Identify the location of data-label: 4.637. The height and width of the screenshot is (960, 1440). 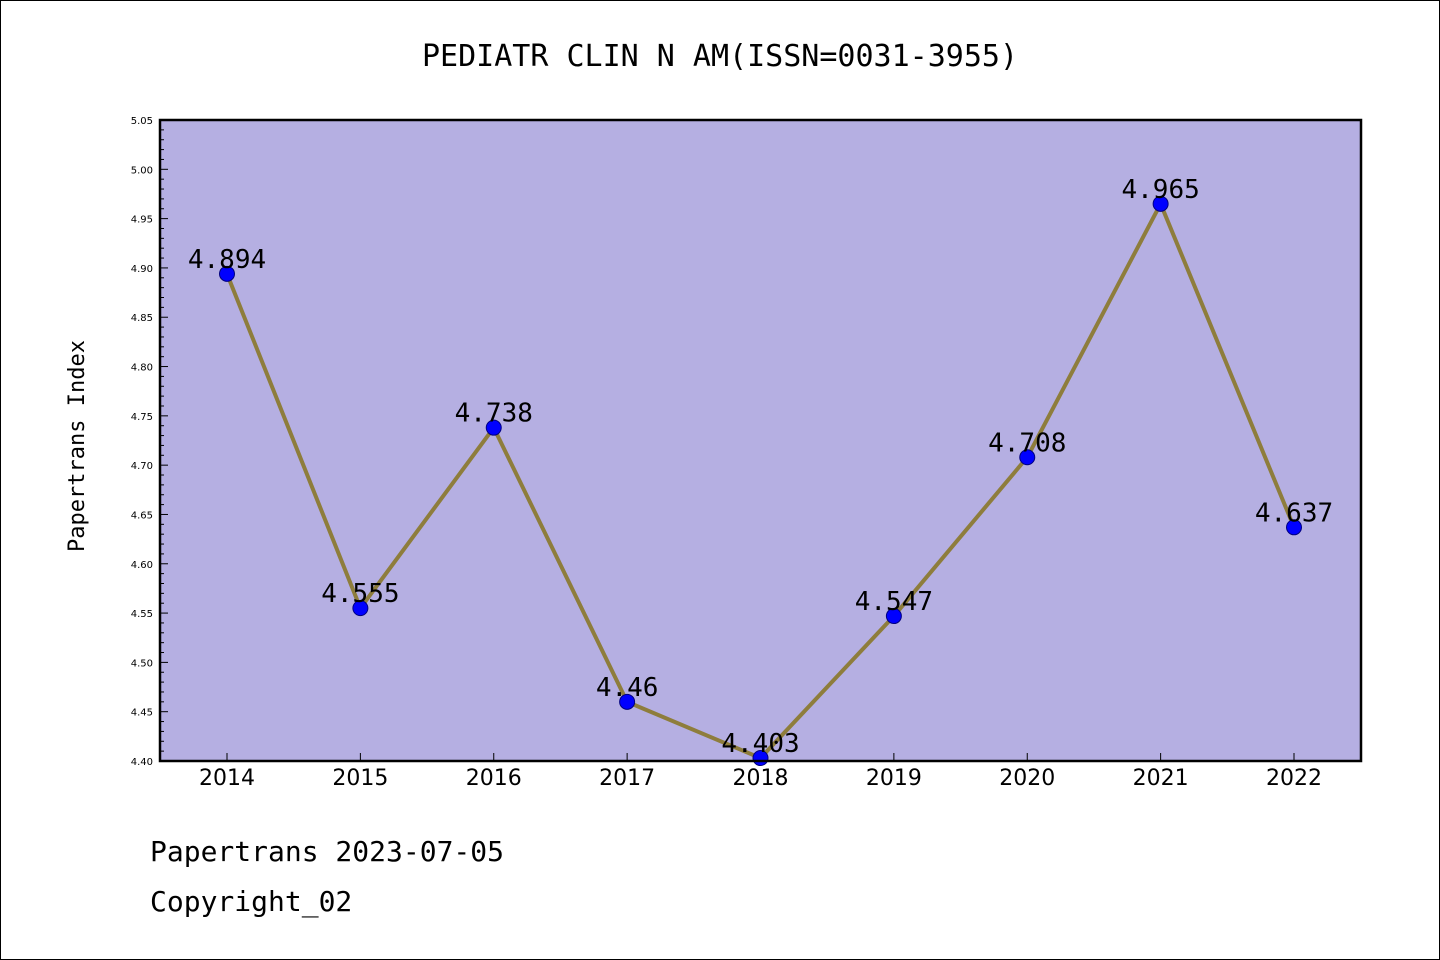
(1294, 513).